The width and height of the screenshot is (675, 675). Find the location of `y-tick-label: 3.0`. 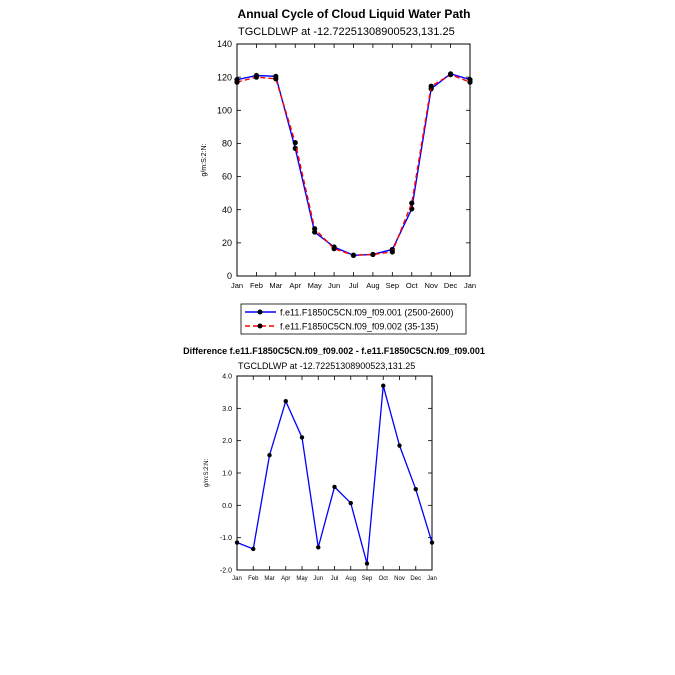

y-tick-label: 3.0 is located at coordinates (227, 409).